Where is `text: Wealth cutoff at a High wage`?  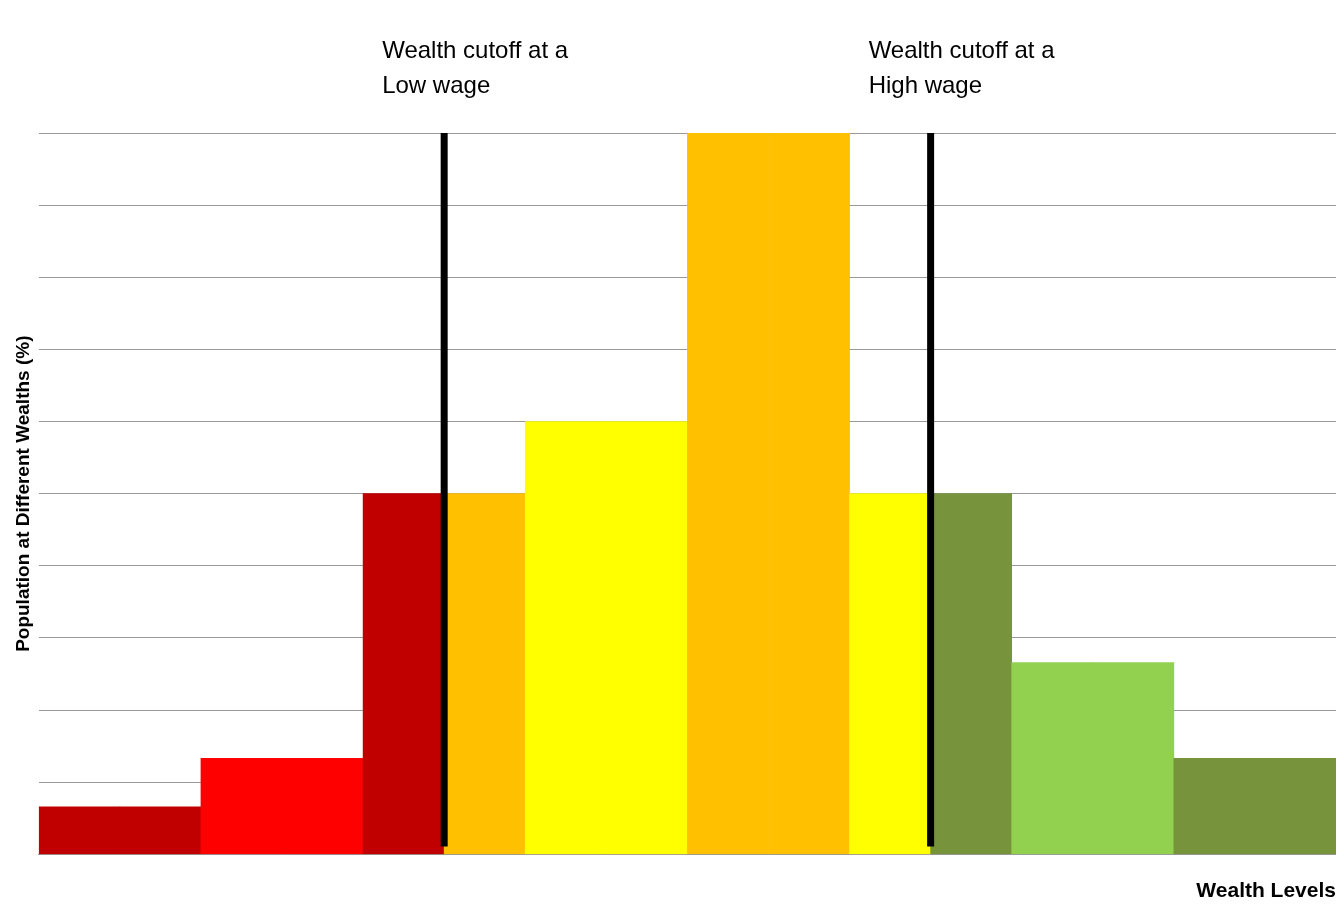
text: Wealth cutoff at a High wage is located at coordinates (961, 67).